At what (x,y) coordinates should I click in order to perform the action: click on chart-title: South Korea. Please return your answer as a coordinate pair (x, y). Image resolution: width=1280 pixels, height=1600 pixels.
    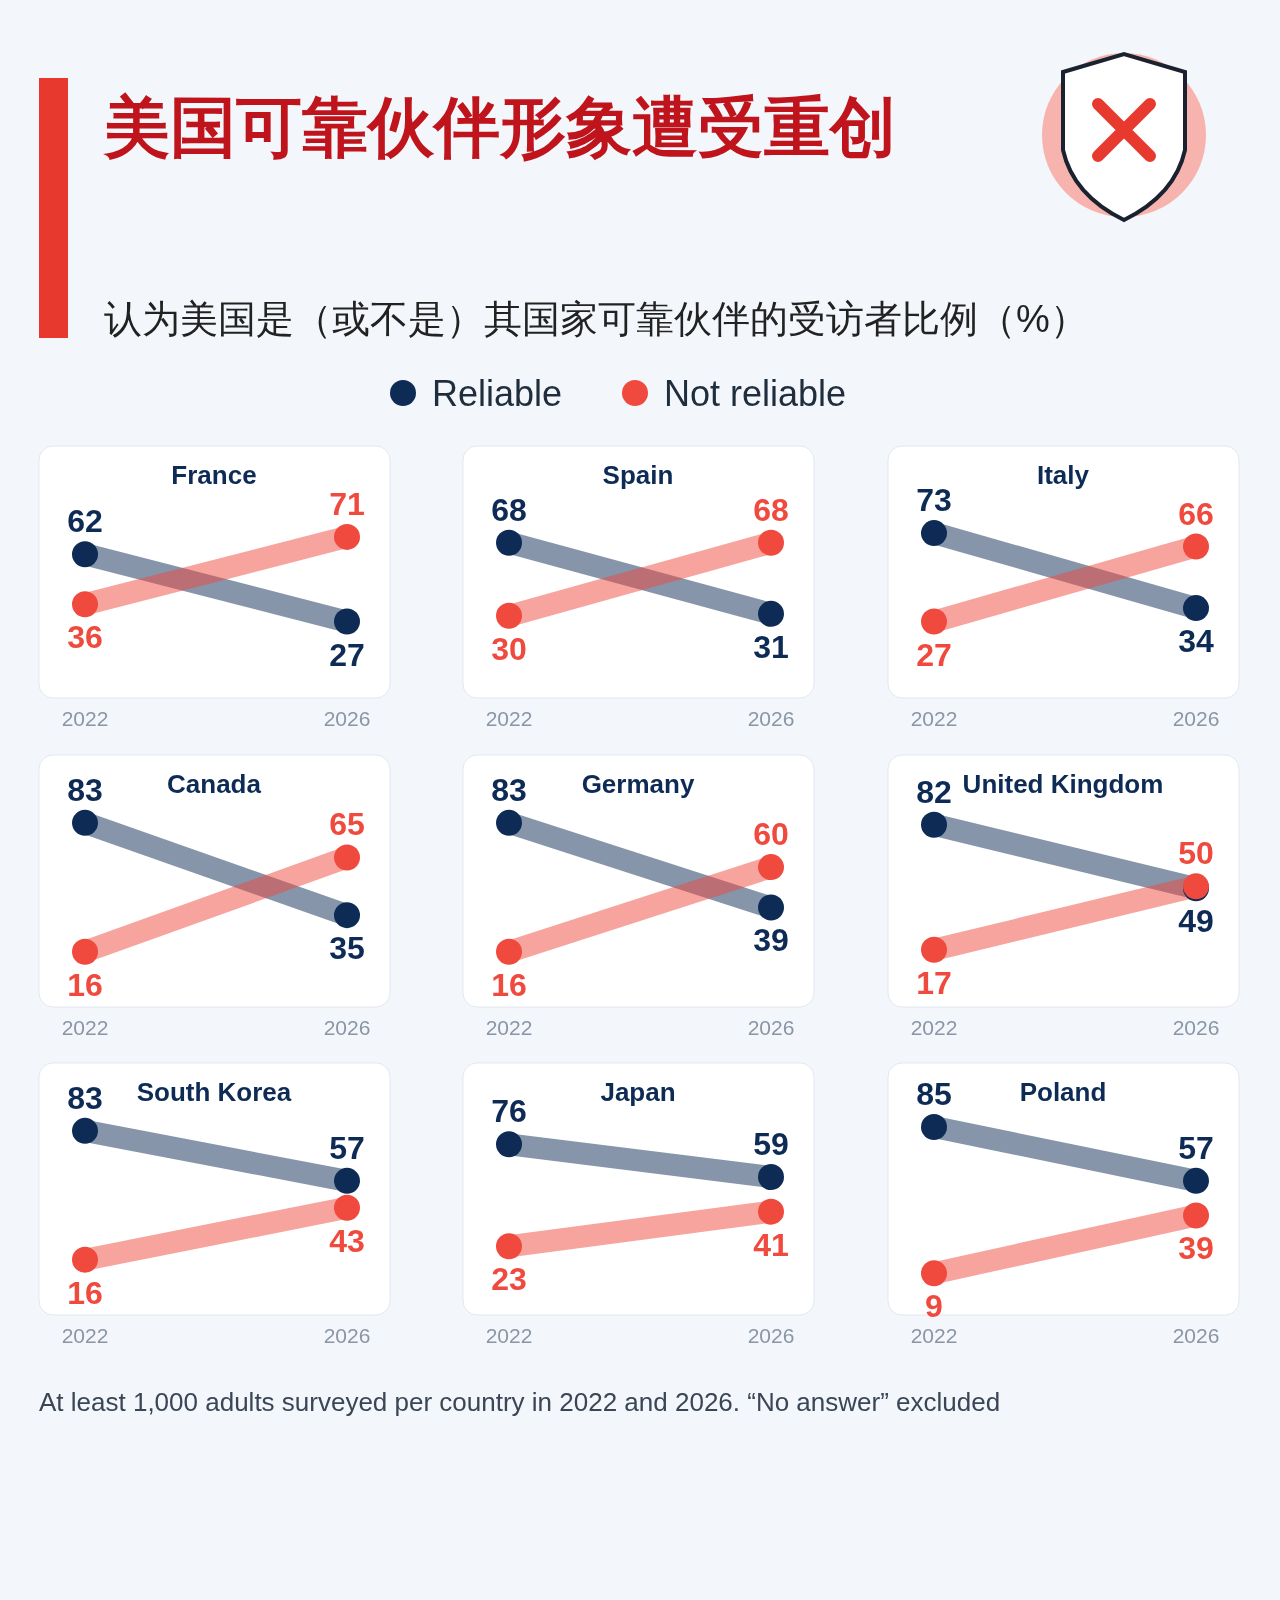
    Looking at the image, I should click on (214, 1092).